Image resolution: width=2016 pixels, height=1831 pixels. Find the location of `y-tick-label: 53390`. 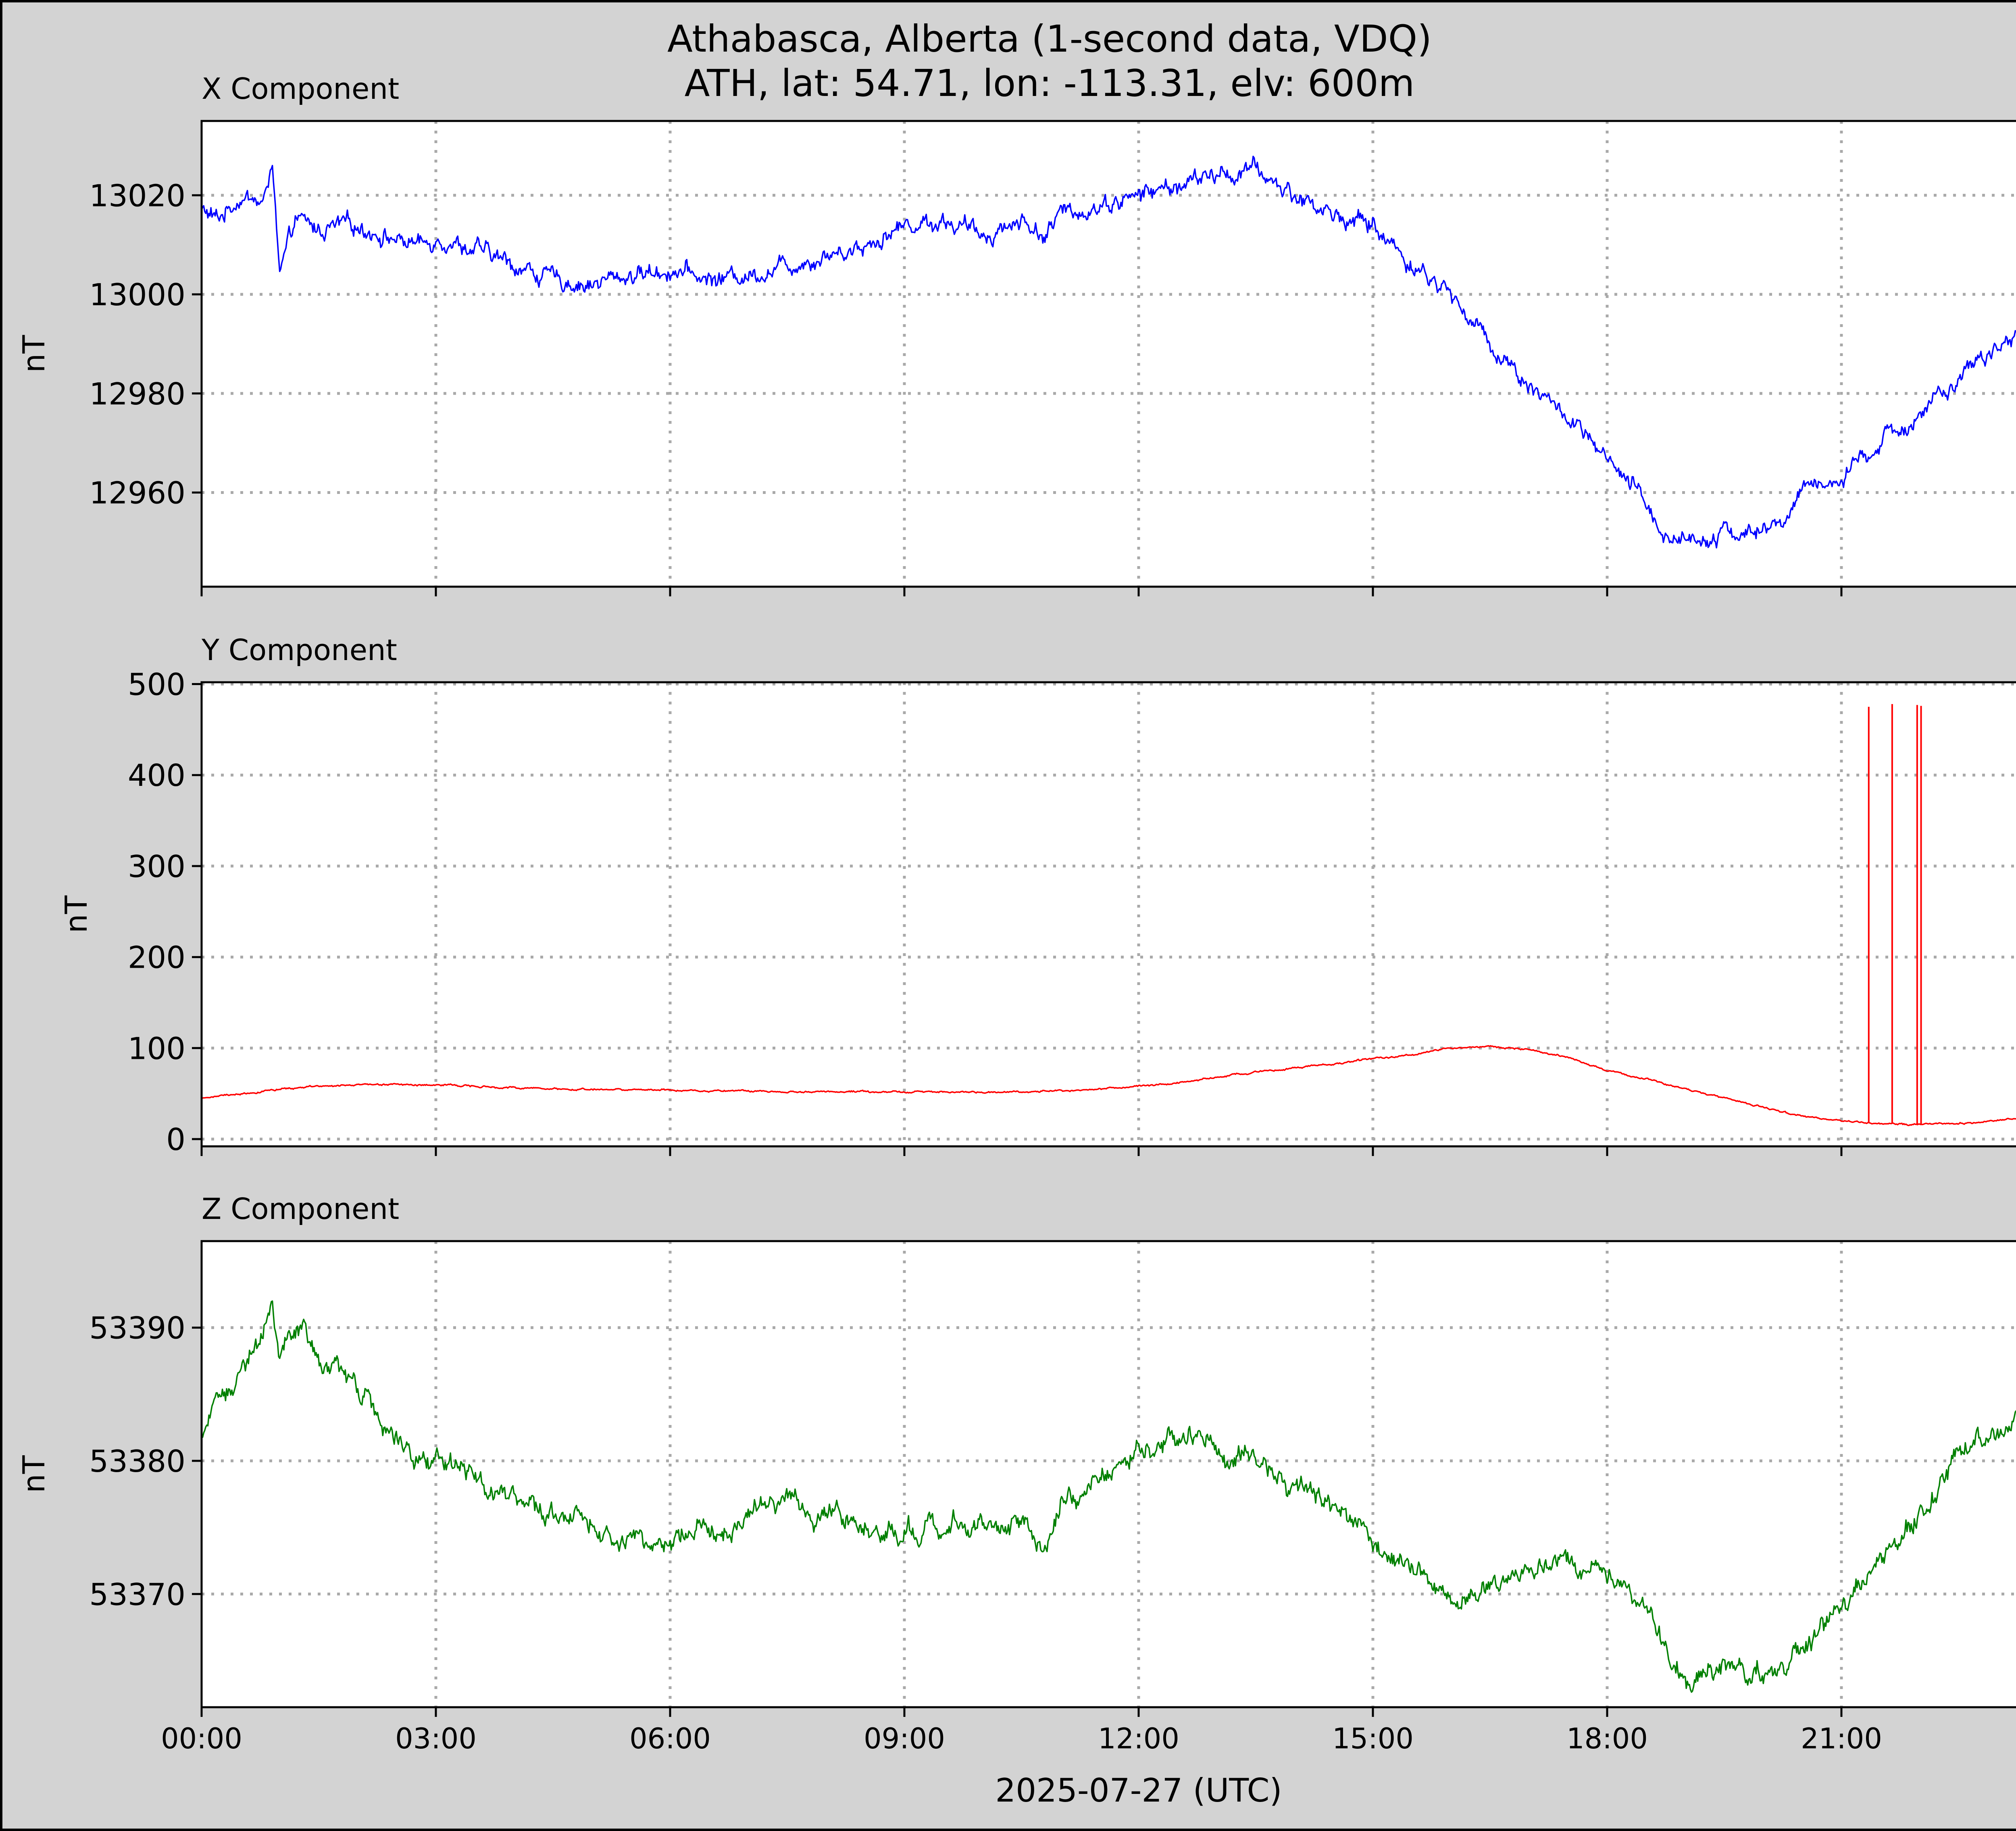

y-tick-label: 53390 is located at coordinates (137, 1328).